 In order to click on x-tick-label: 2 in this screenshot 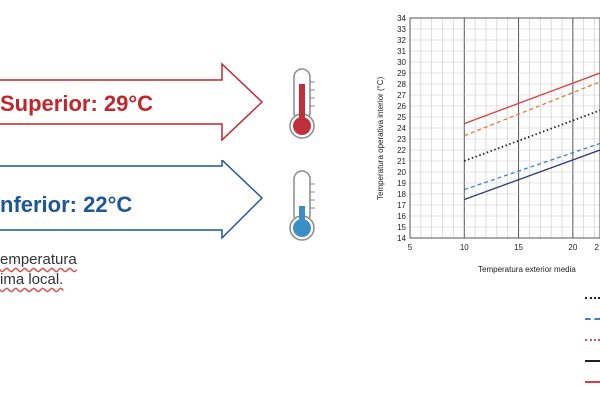, I will do `click(597, 247)`.